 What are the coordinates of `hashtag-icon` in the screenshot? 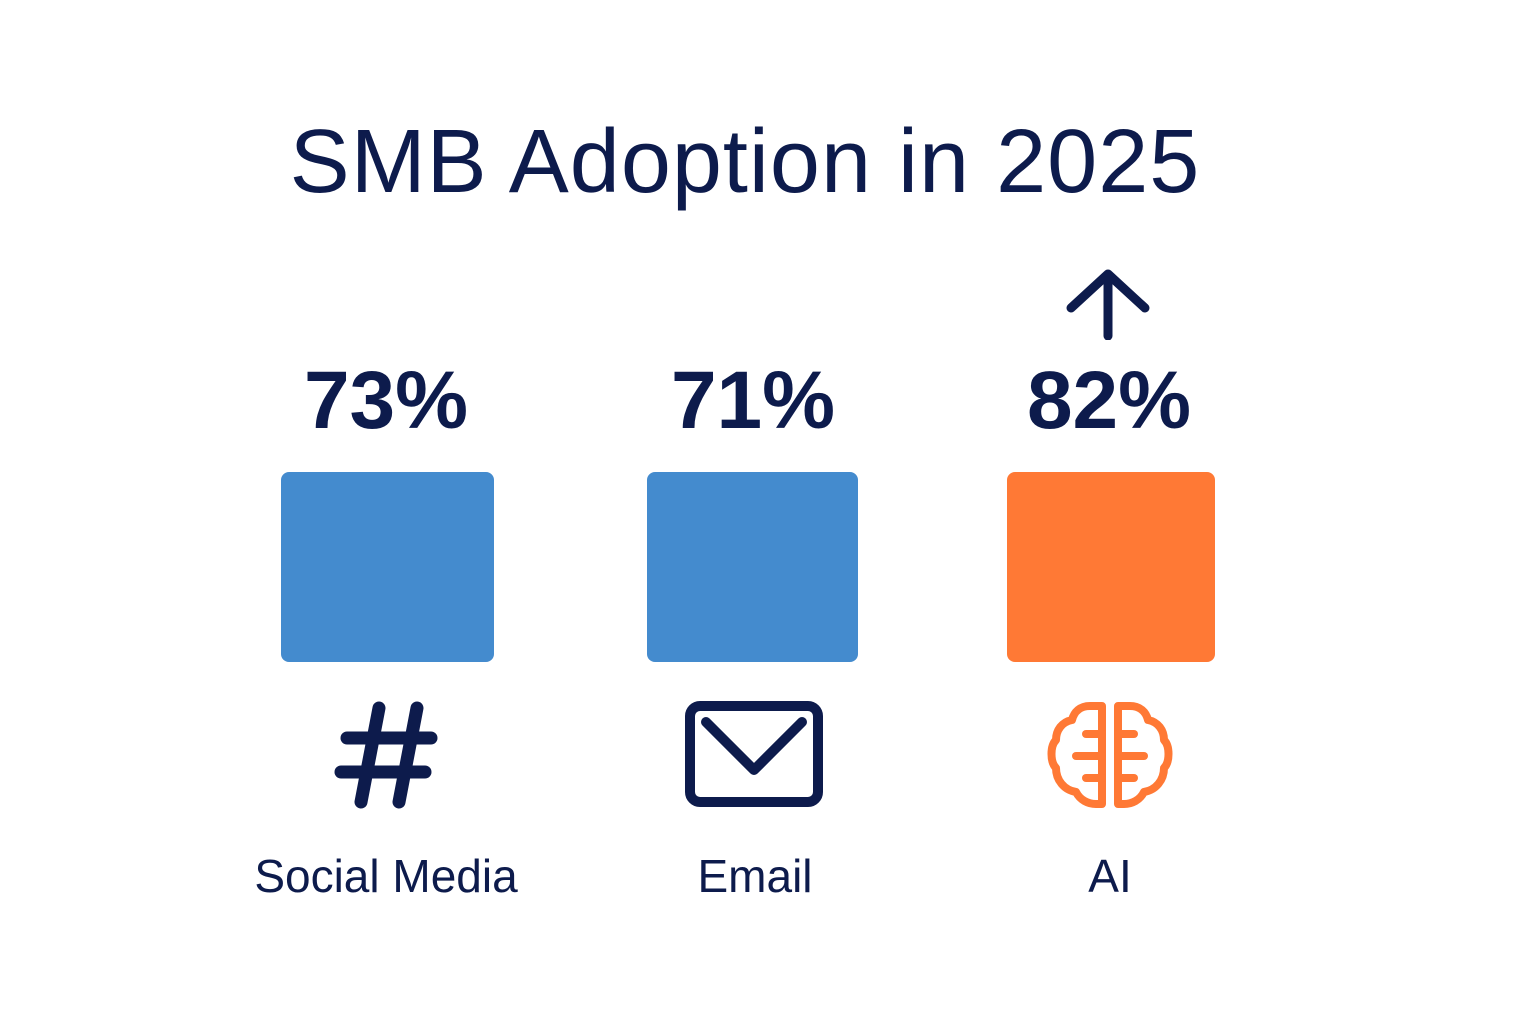 It's located at (386, 755).